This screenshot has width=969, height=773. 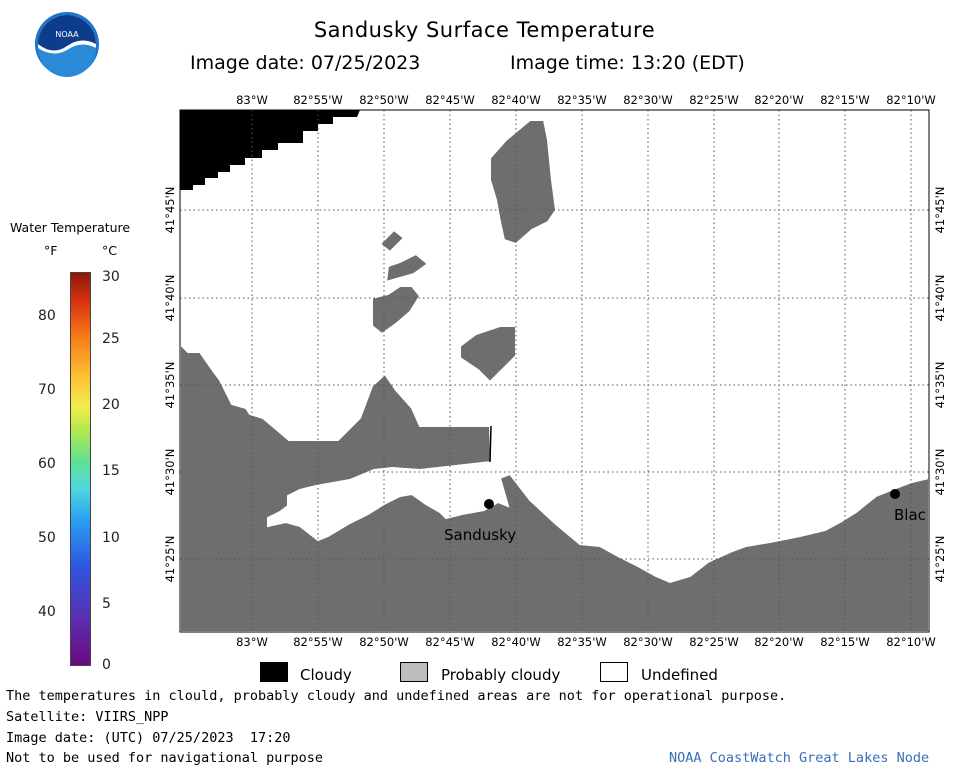 I want to click on lat-label-right: 41°45'N, so click(x=940, y=210).